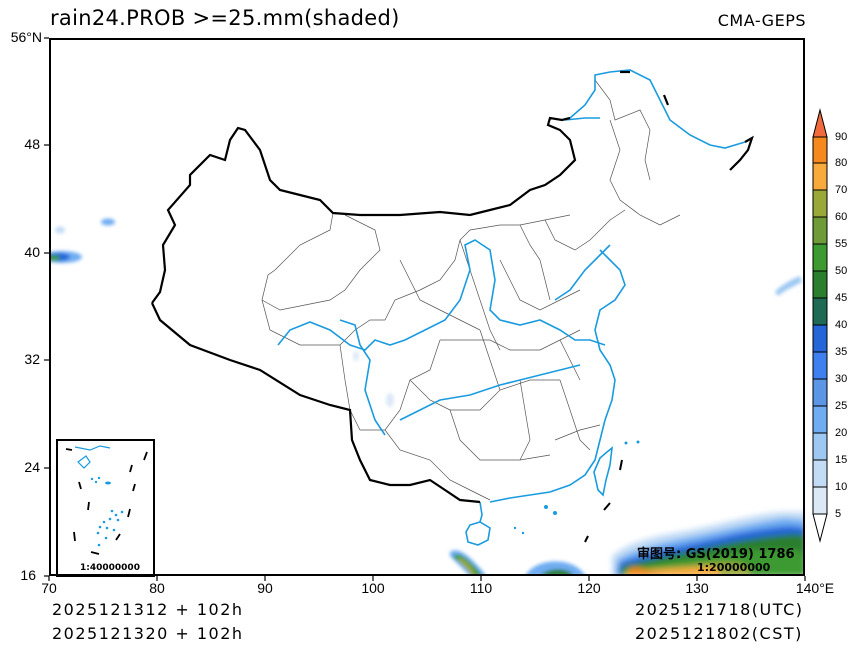 The image size is (860, 658). What do you see at coordinates (28, 575) in the screenshot?
I see `y-tick-16: 16` at bounding box center [28, 575].